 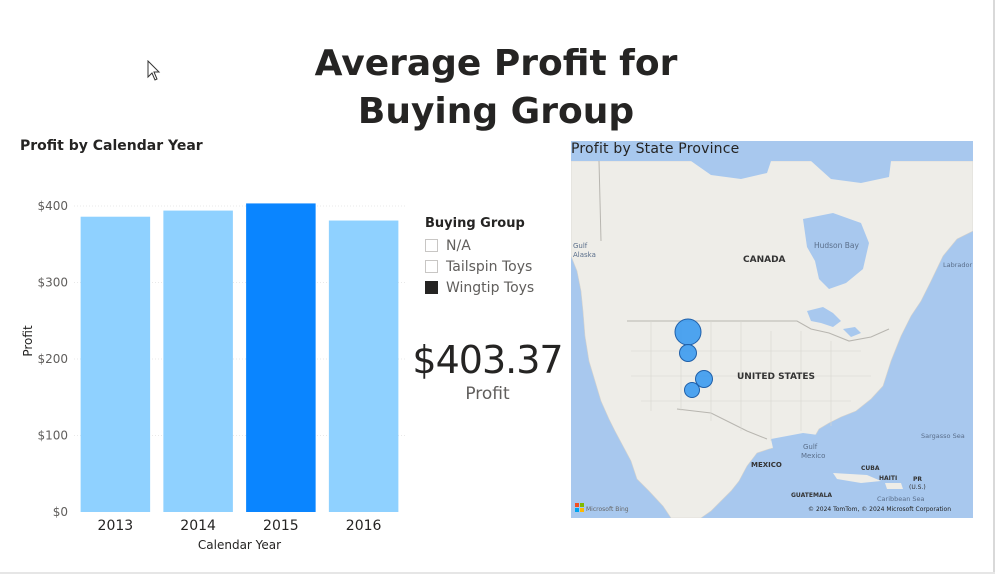 What do you see at coordinates (894, 486) in the screenshot?
I see `hispaniola-land` at bounding box center [894, 486].